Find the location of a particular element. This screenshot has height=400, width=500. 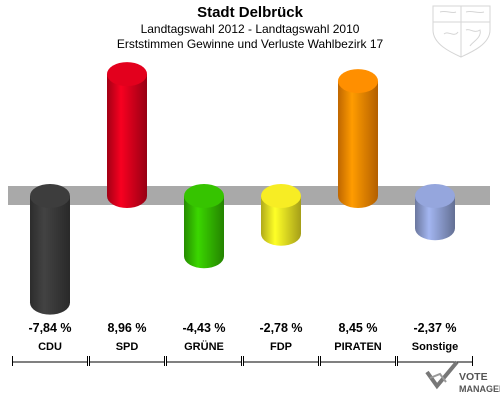

value-label: 8,96 % is located at coordinates (127, 328).